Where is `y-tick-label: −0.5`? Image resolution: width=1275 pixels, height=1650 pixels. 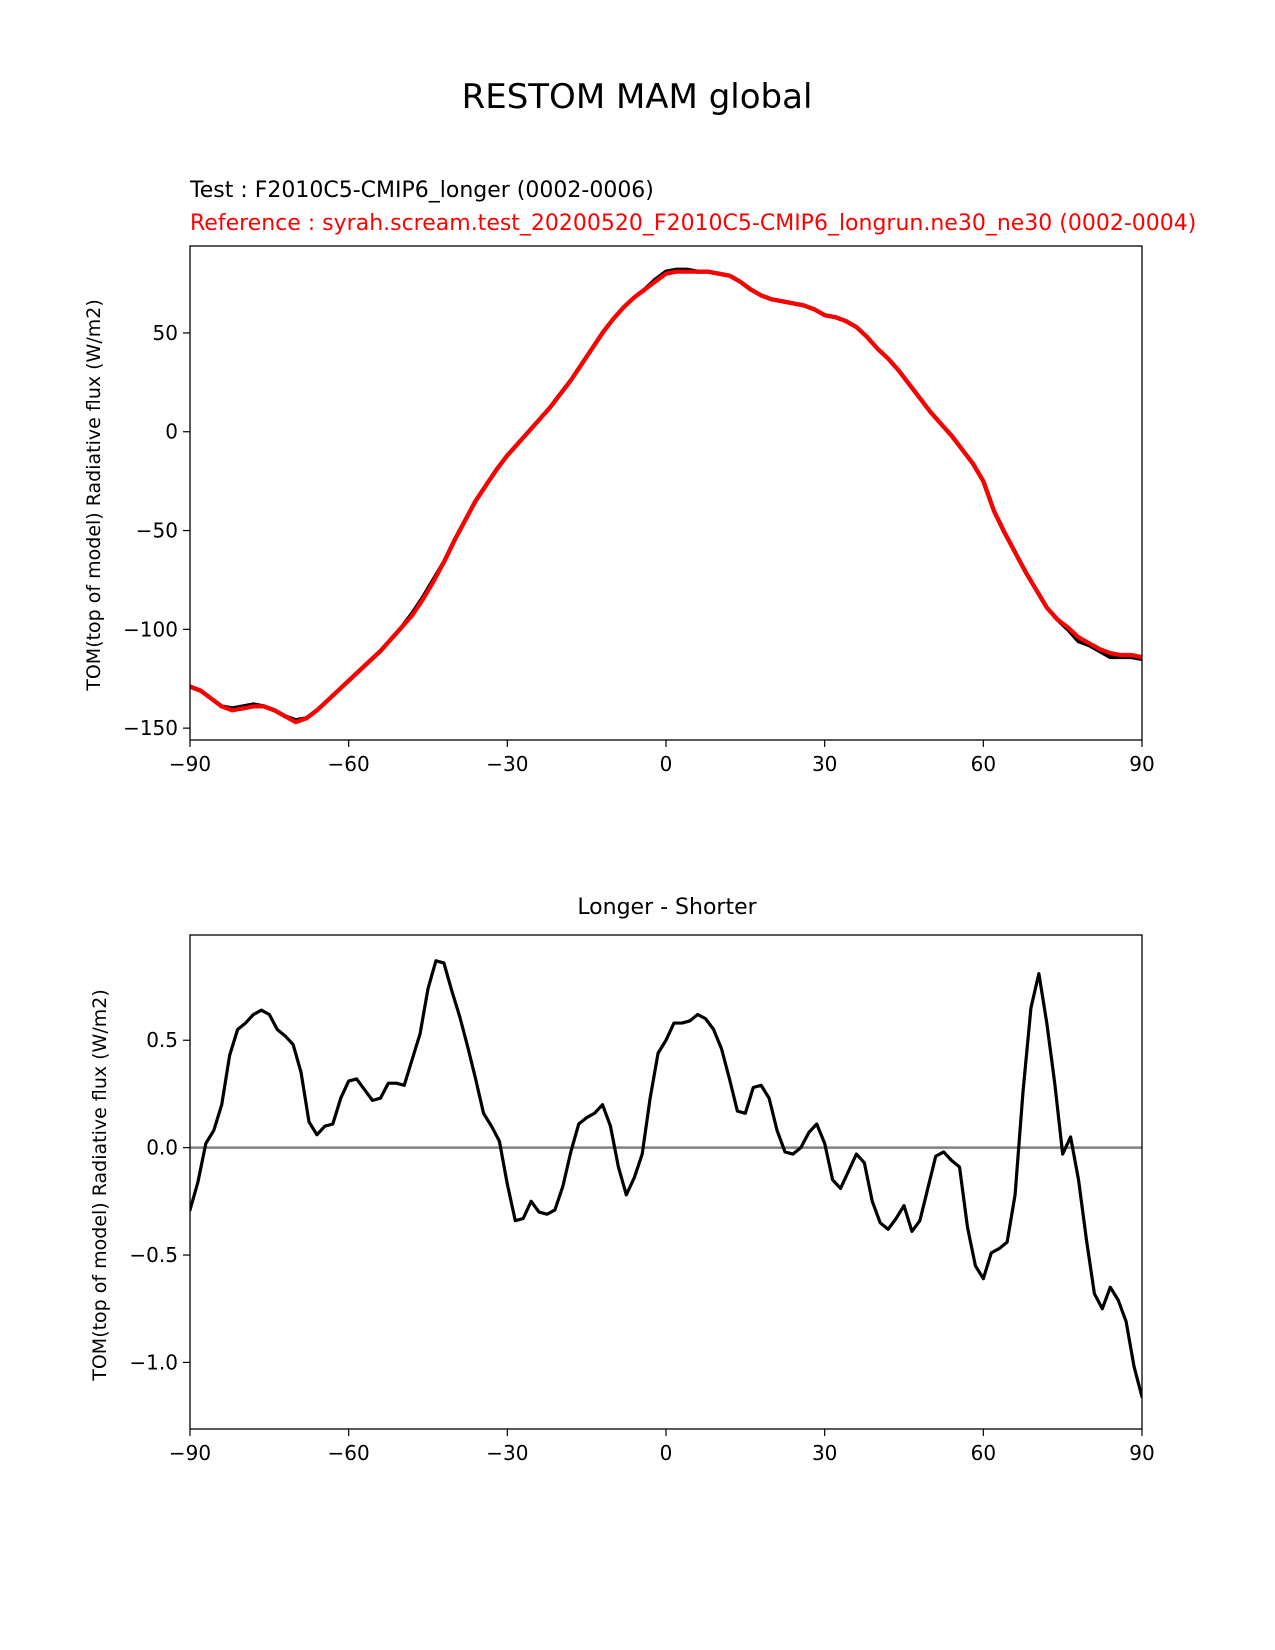
y-tick-label: −0.5 is located at coordinates (153, 1255).